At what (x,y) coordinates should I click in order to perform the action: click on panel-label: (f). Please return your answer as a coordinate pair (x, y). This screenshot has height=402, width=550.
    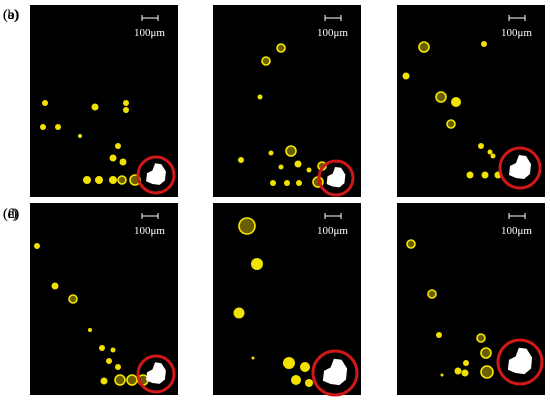
    Looking at the image, I should click on (10, 214).